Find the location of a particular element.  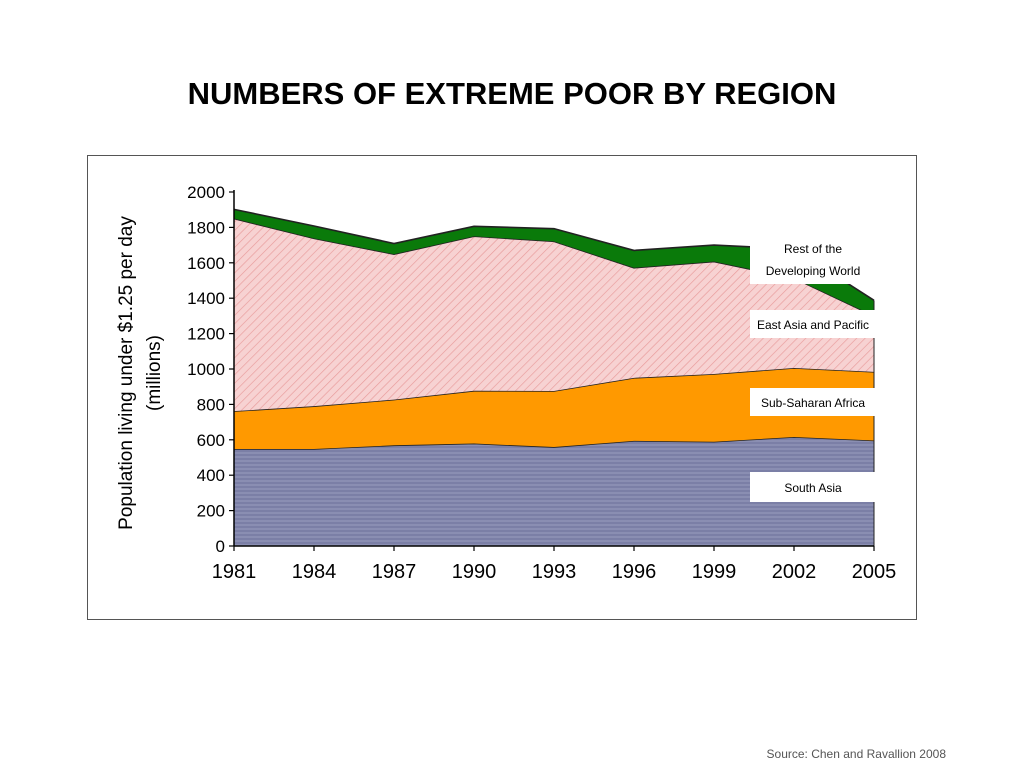

area-label-line: South Asia is located at coordinates (813, 488).